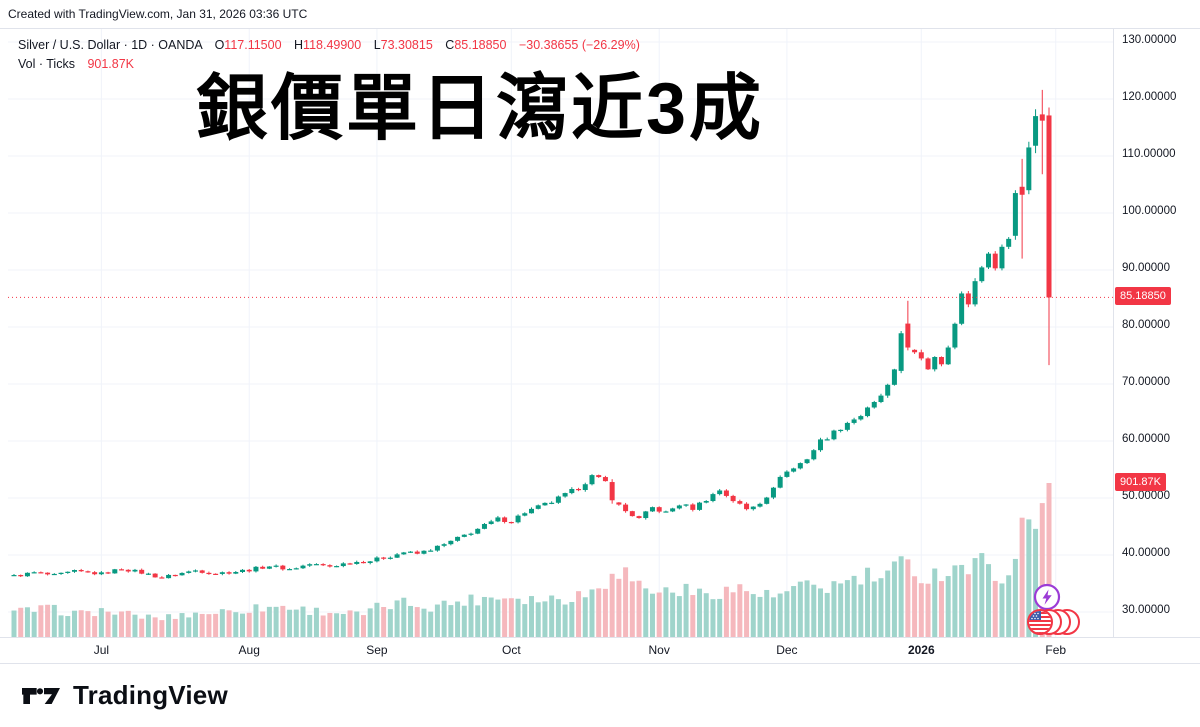 Image resolution: width=1200 pixels, height=727 pixels. I want to click on brand-name: TradingView, so click(150, 695).